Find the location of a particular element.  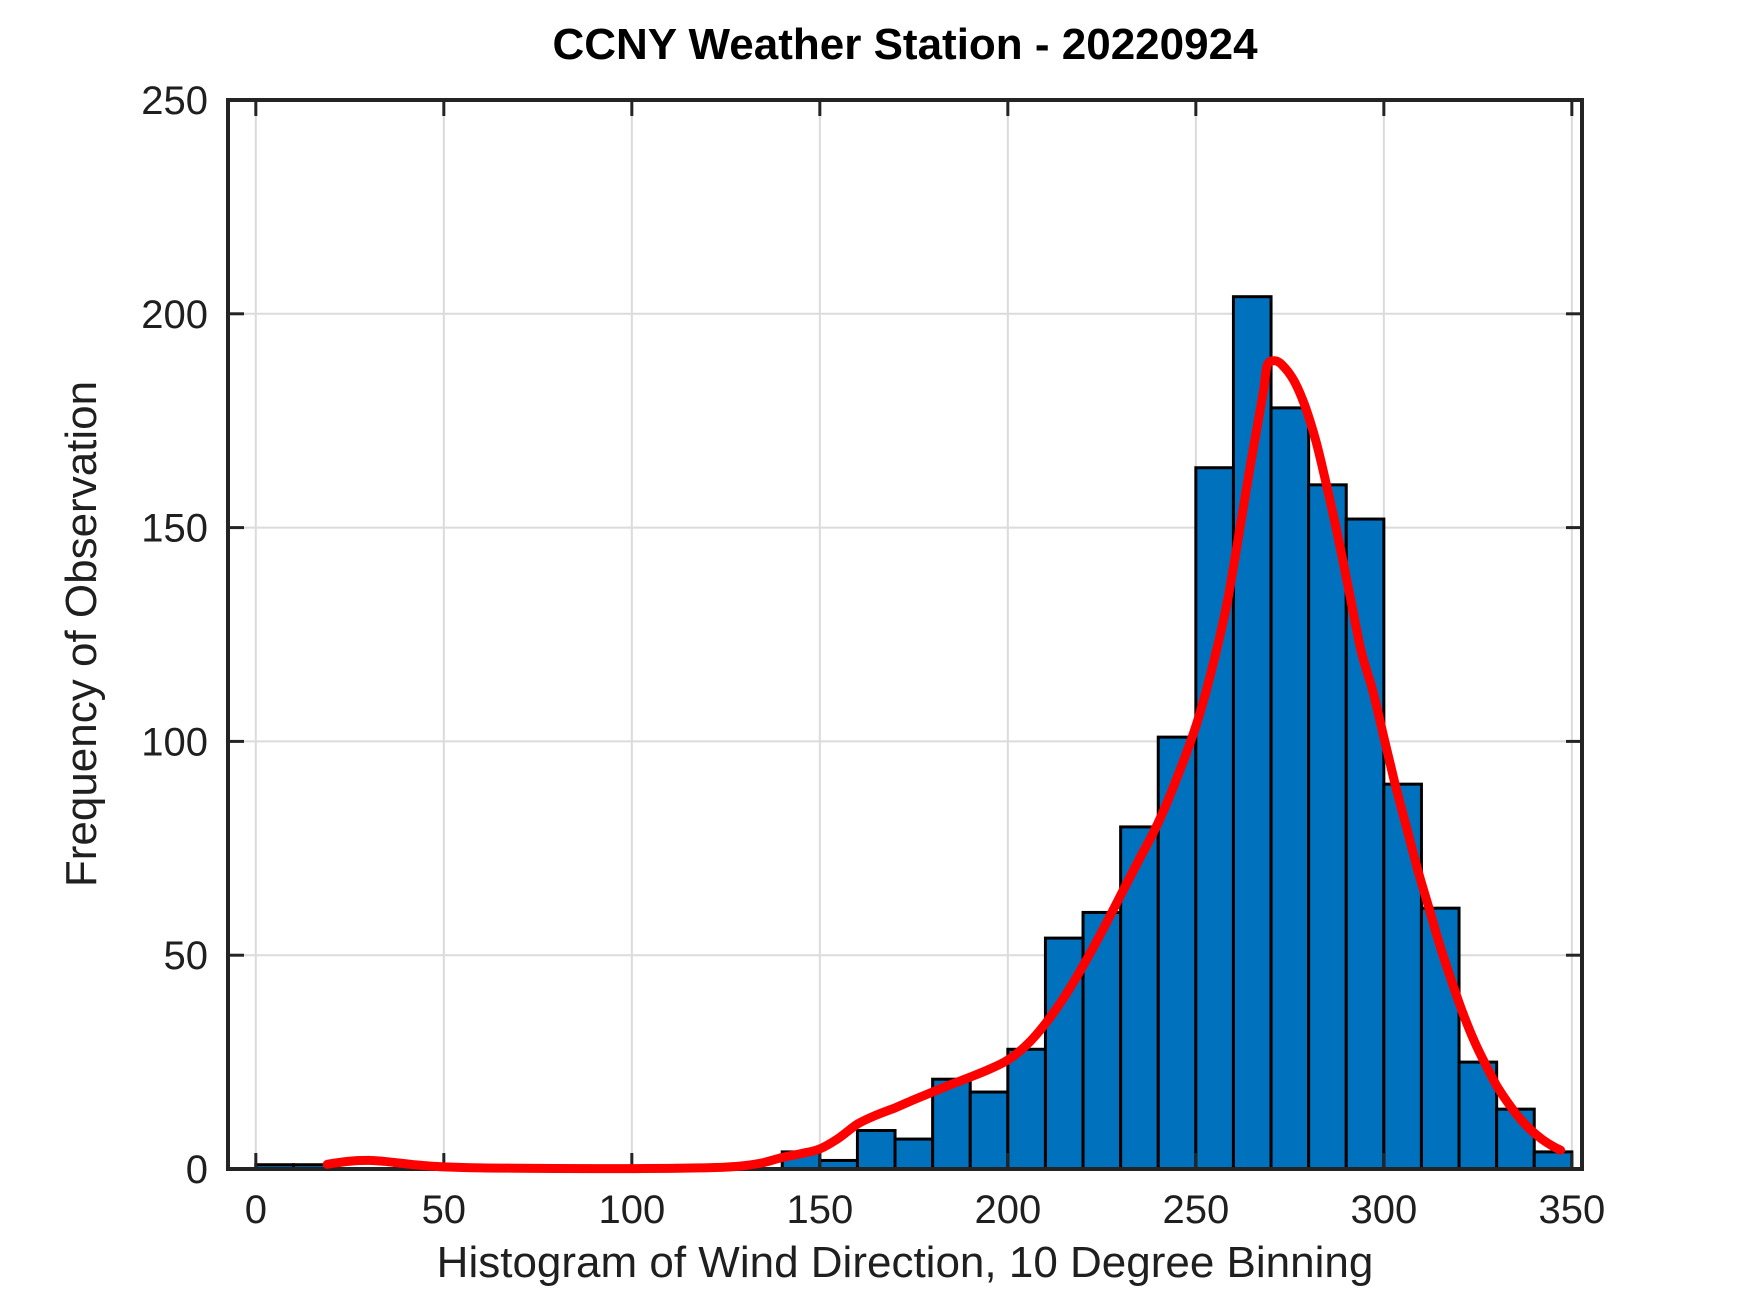

y-tick-label: 250 is located at coordinates (174, 101).